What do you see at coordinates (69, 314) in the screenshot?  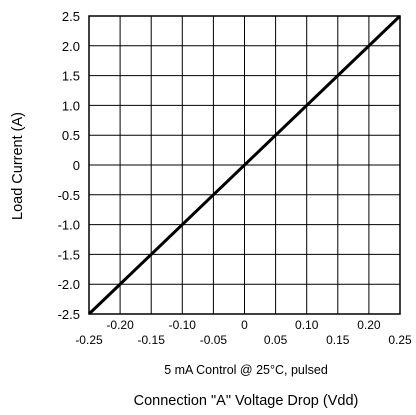 I see `y-tick-label: -2.5` at bounding box center [69, 314].